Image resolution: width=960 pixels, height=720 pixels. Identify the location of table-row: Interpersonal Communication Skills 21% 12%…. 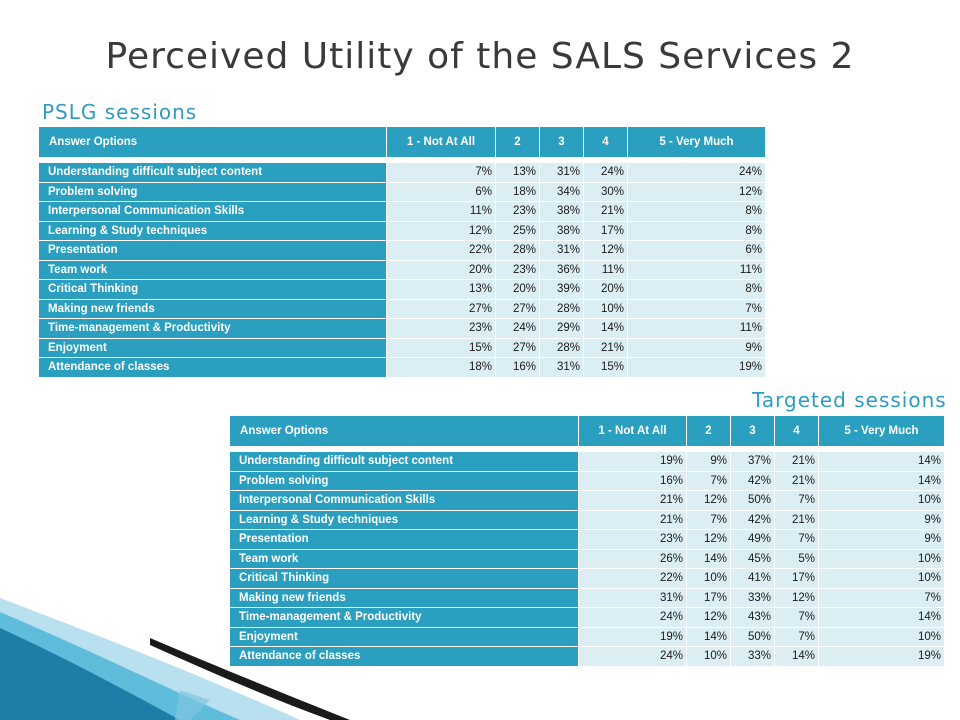
(587, 500).